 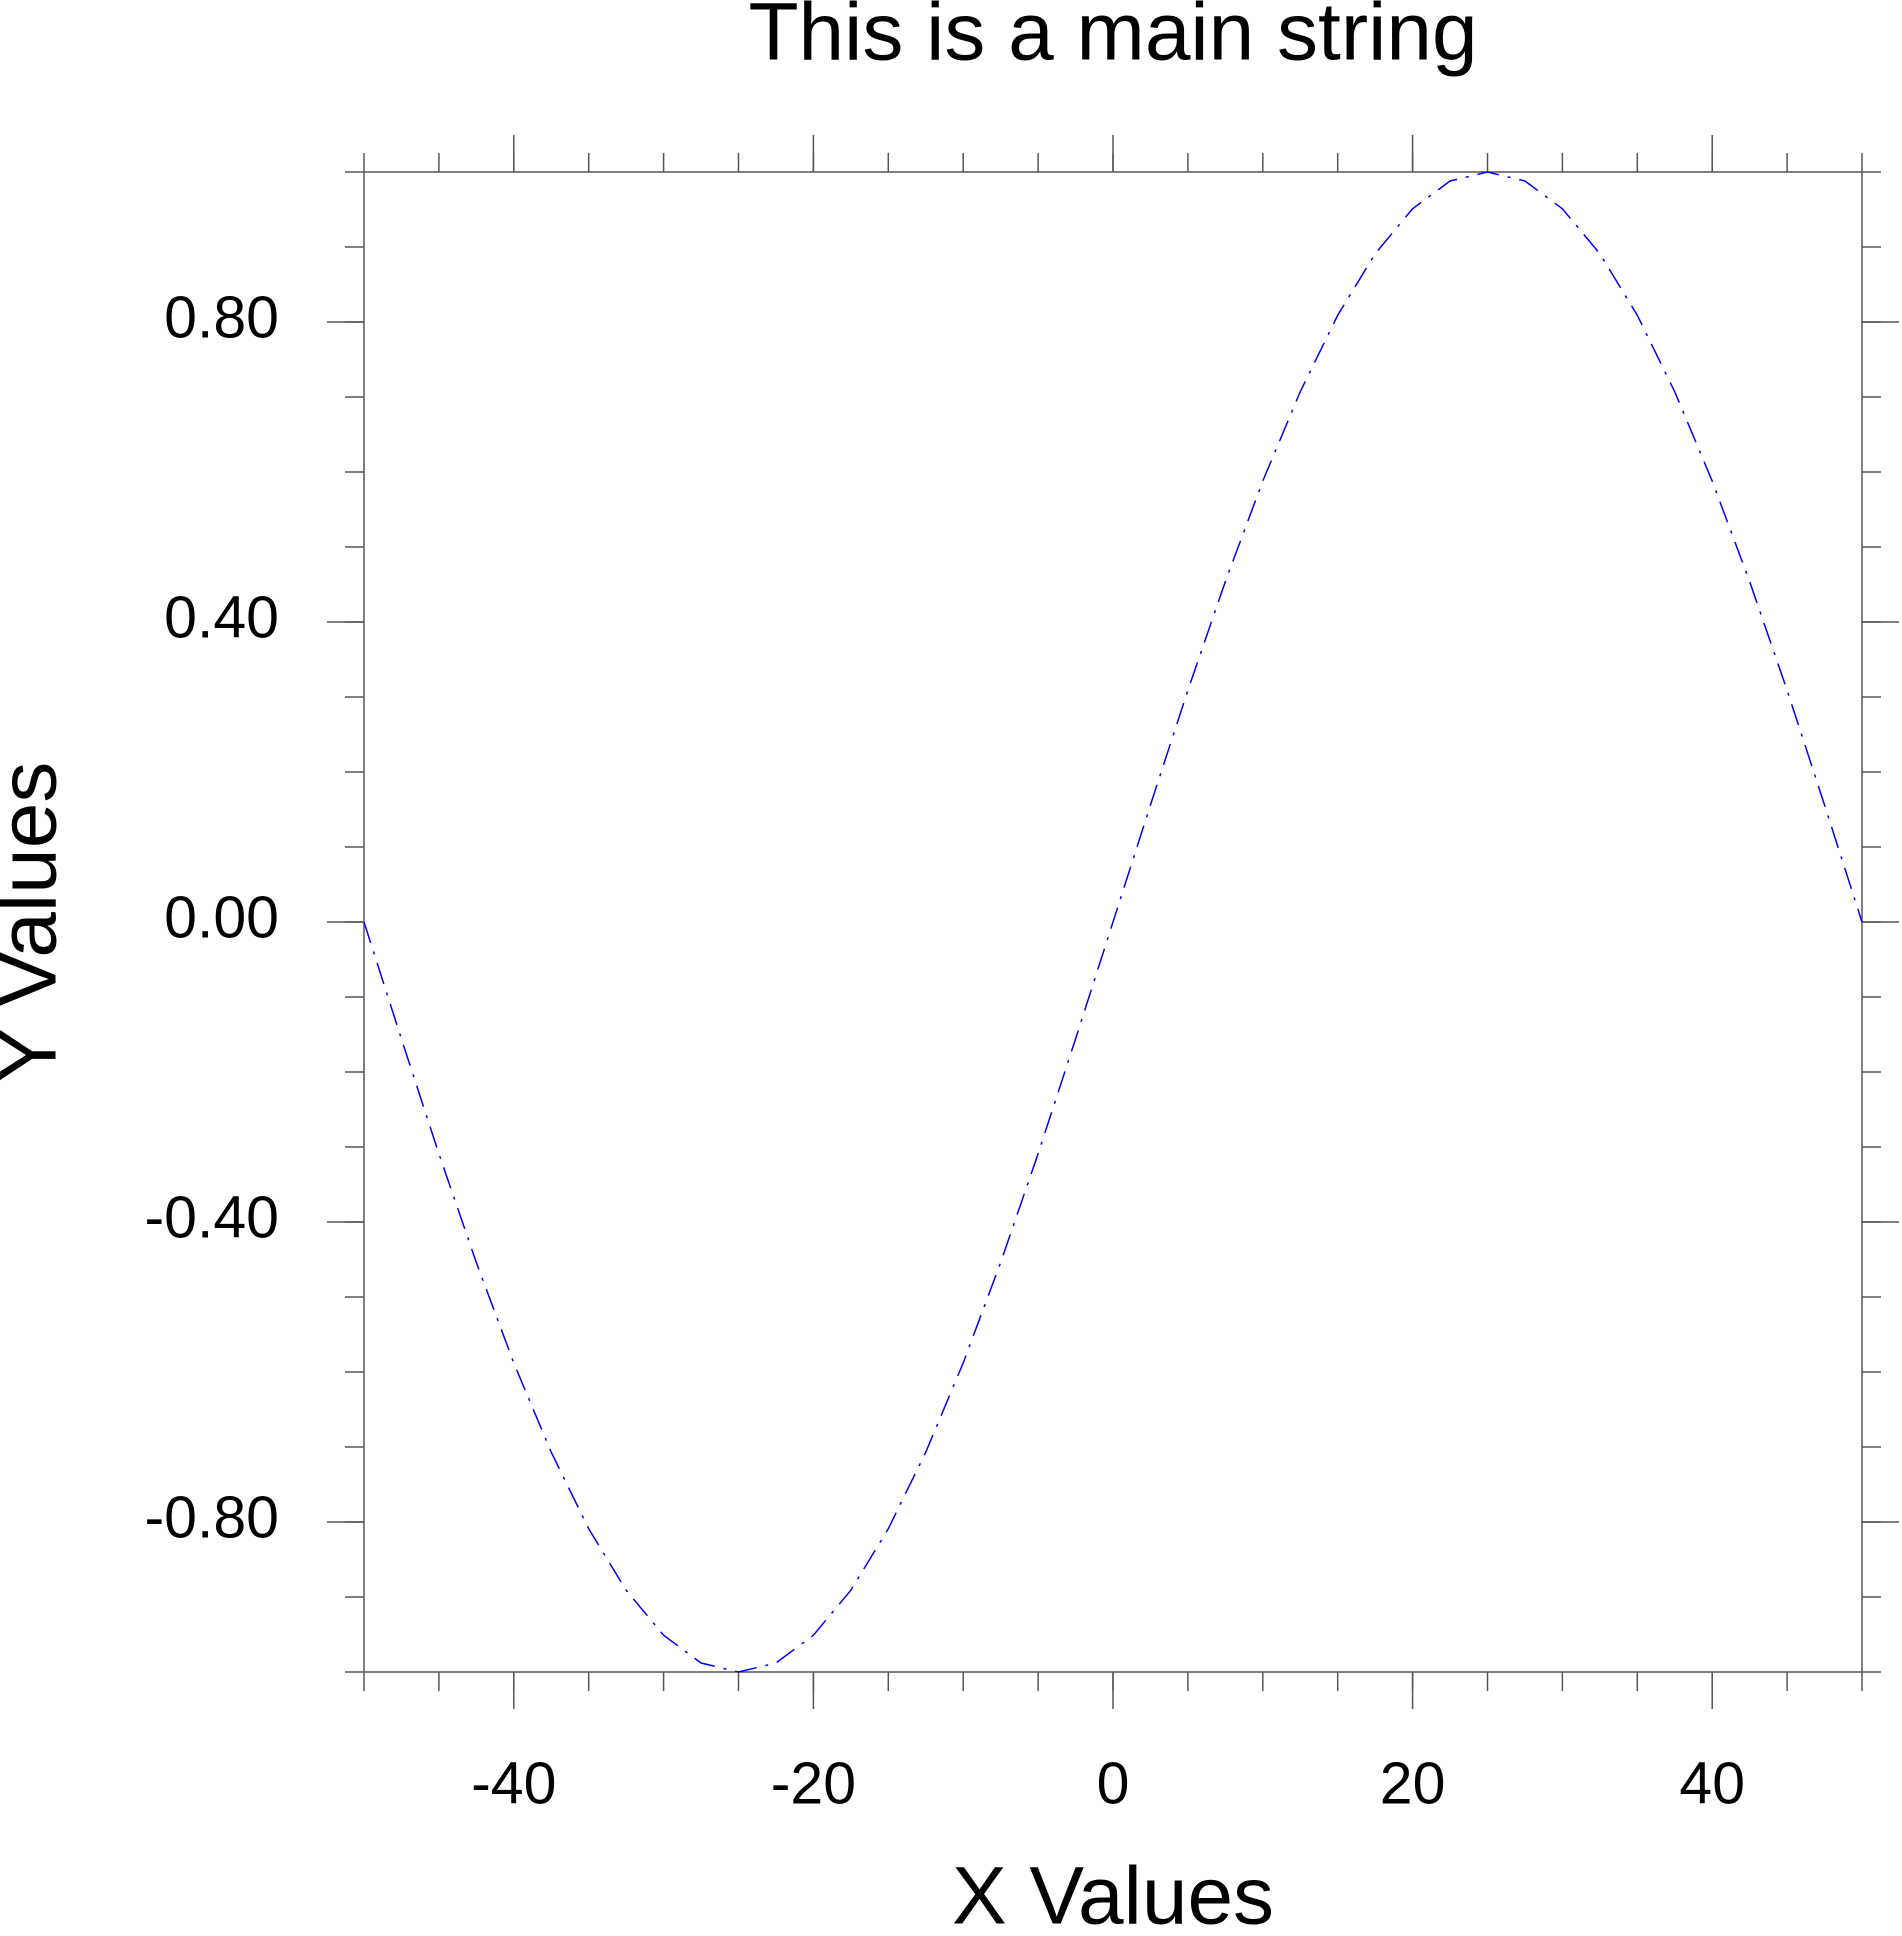 I want to click on x-axis-label: X Values, so click(x=1113, y=1893).